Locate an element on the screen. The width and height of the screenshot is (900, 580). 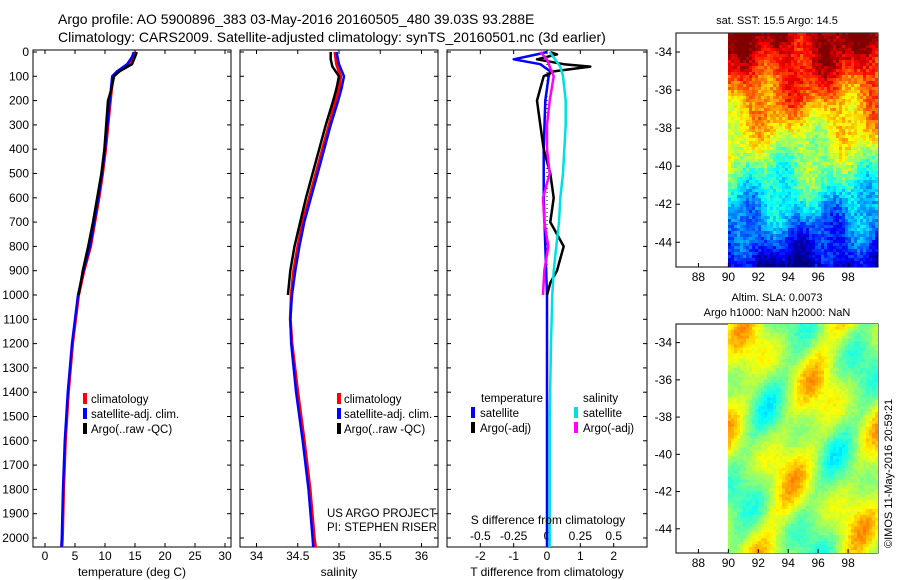
x-tick-label: 5 is located at coordinates (75, 556).